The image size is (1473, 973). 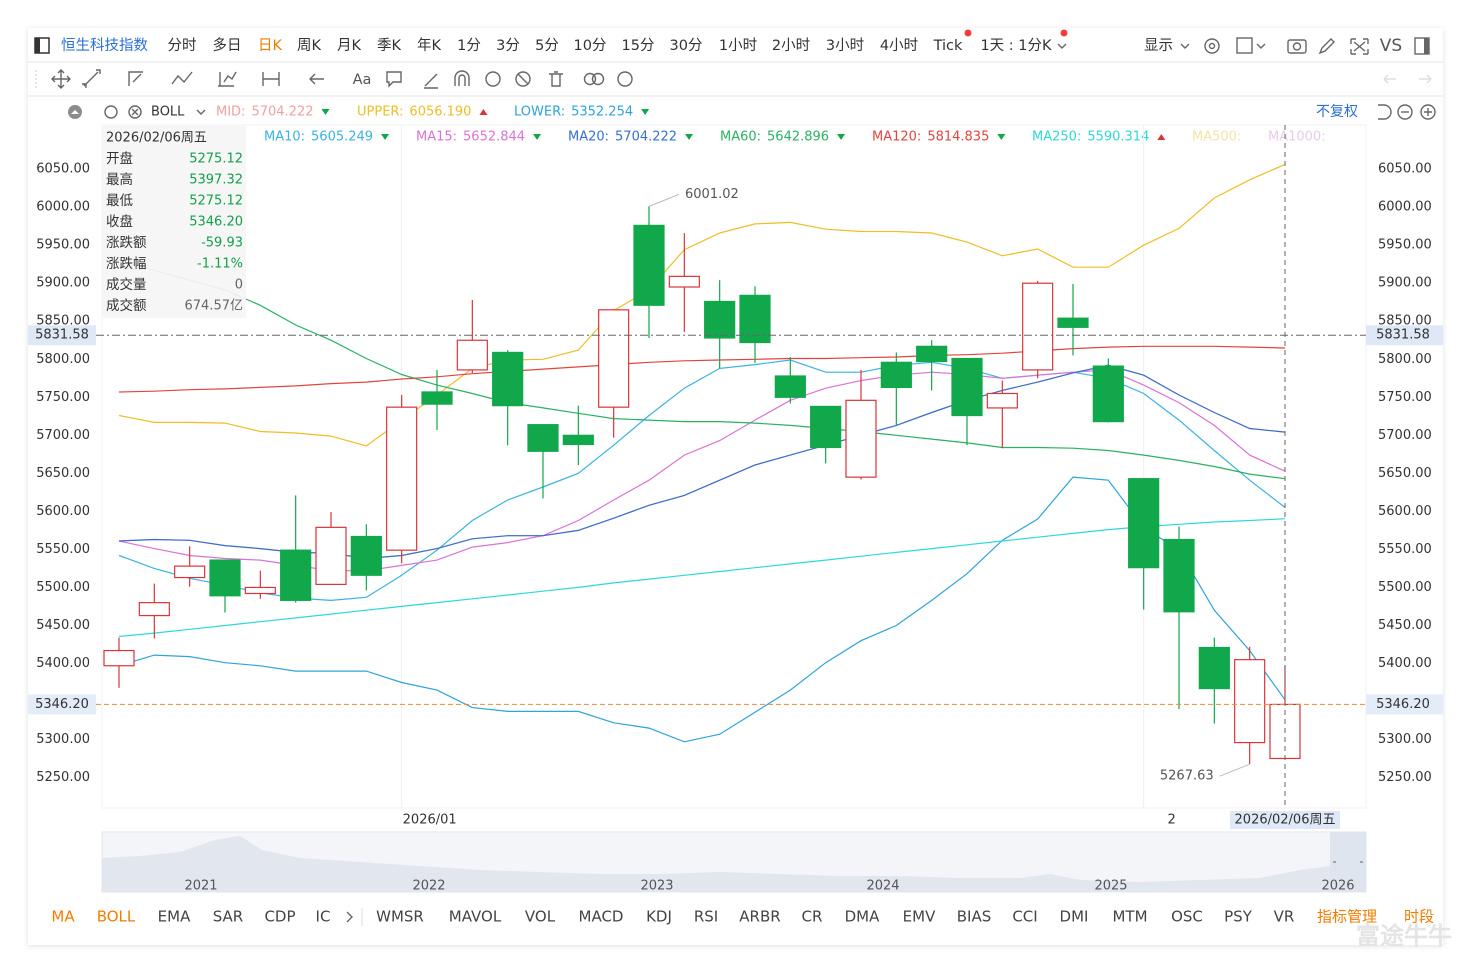 What do you see at coordinates (1419, 917) in the screenshot?
I see `session-tab: 时段` at bounding box center [1419, 917].